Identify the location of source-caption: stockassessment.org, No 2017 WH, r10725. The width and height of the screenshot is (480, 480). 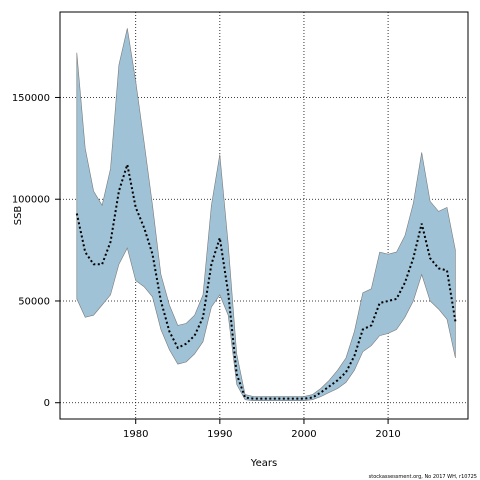
(423, 477).